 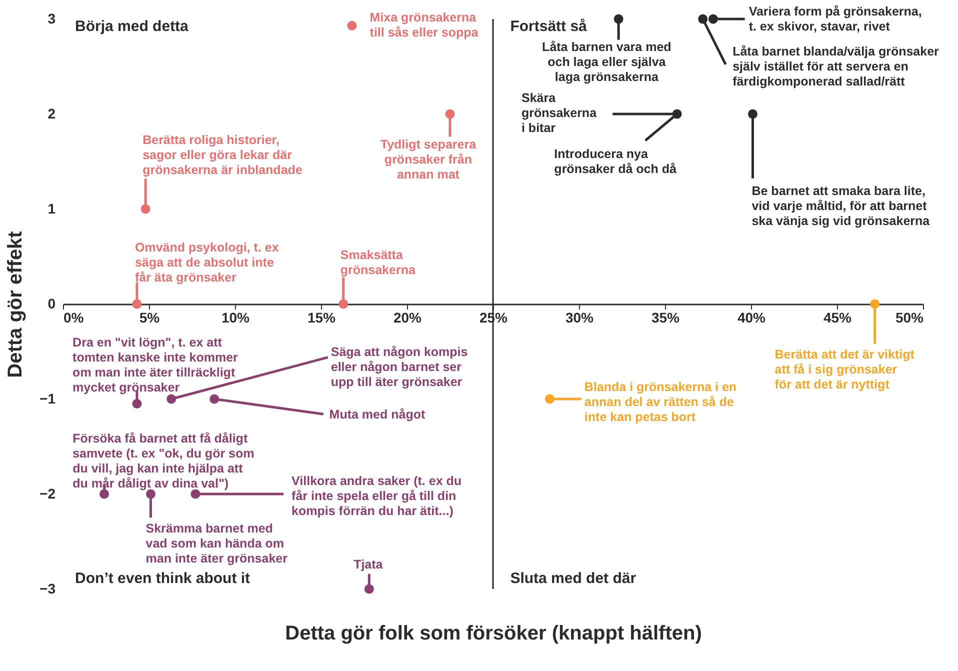 What do you see at coordinates (163, 460) in the screenshot?
I see `annotation: Försöka få barnet att få dåligt samvete (t. ex "ok, du gör som du vill, jag kan inte hjälpa att du mår dåligt av dina val")` at bounding box center [163, 460].